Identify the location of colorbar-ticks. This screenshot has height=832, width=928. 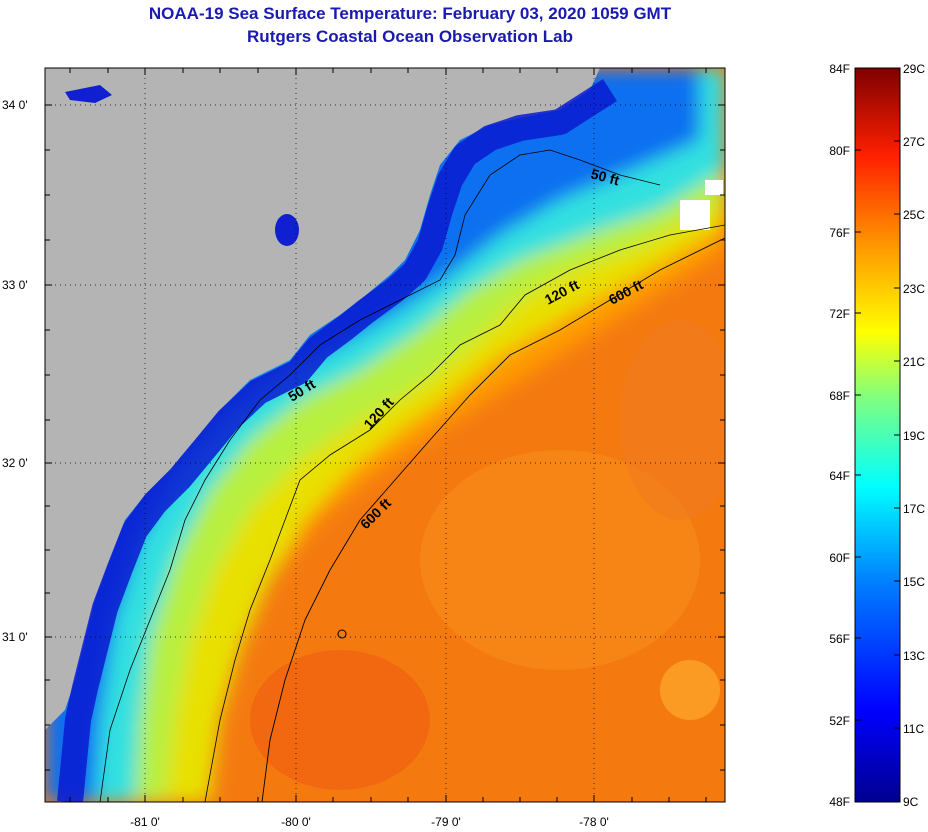
(877, 435).